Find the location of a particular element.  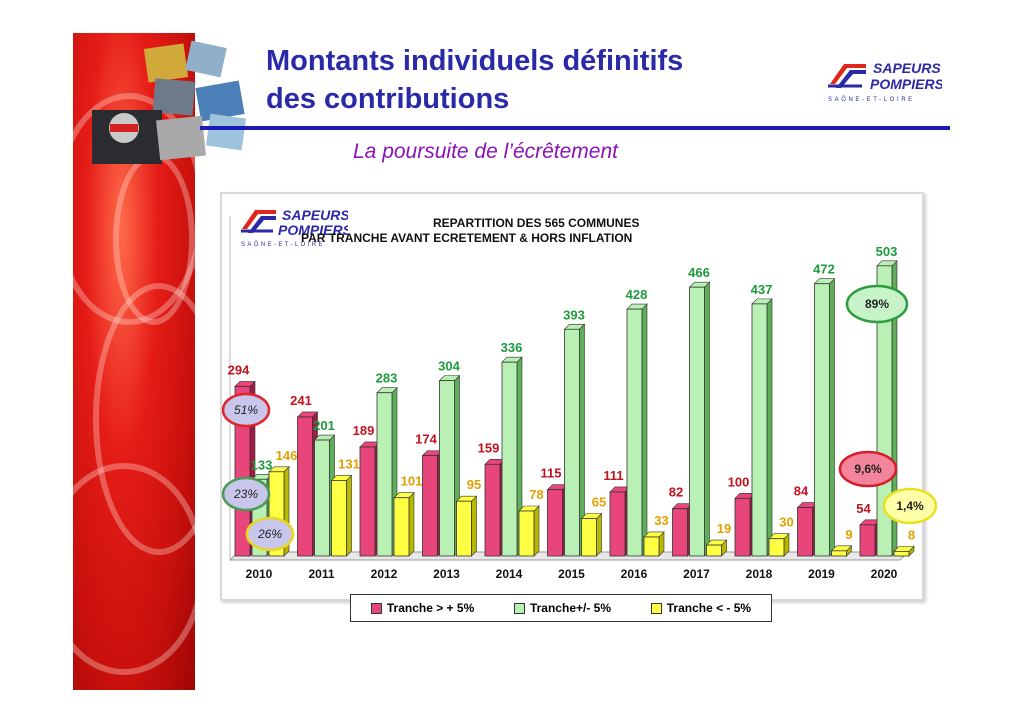

legend-label-above: Tranche > + 5% is located at coordinates (430, 608).